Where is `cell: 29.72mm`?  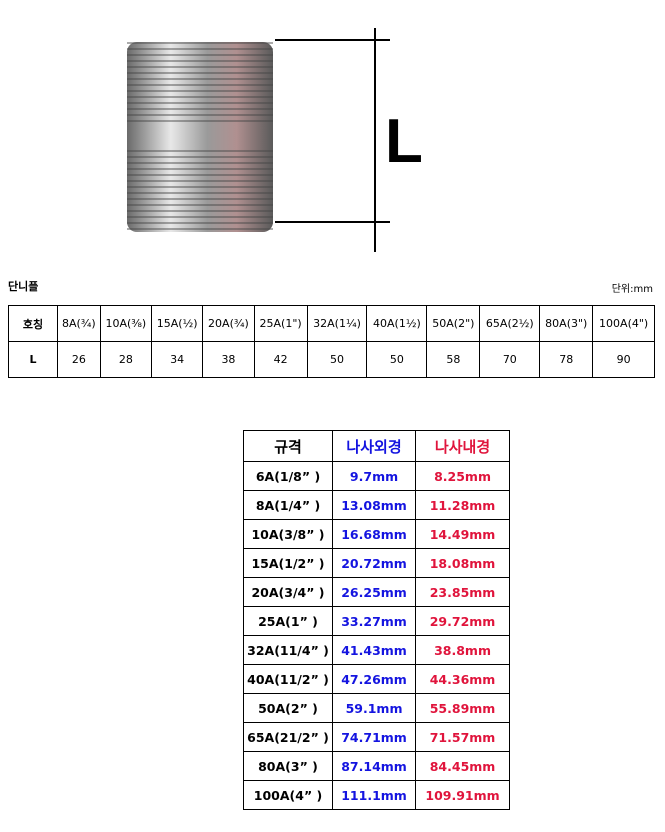 cell: 29.72mm is located at coordinates (462, 621).